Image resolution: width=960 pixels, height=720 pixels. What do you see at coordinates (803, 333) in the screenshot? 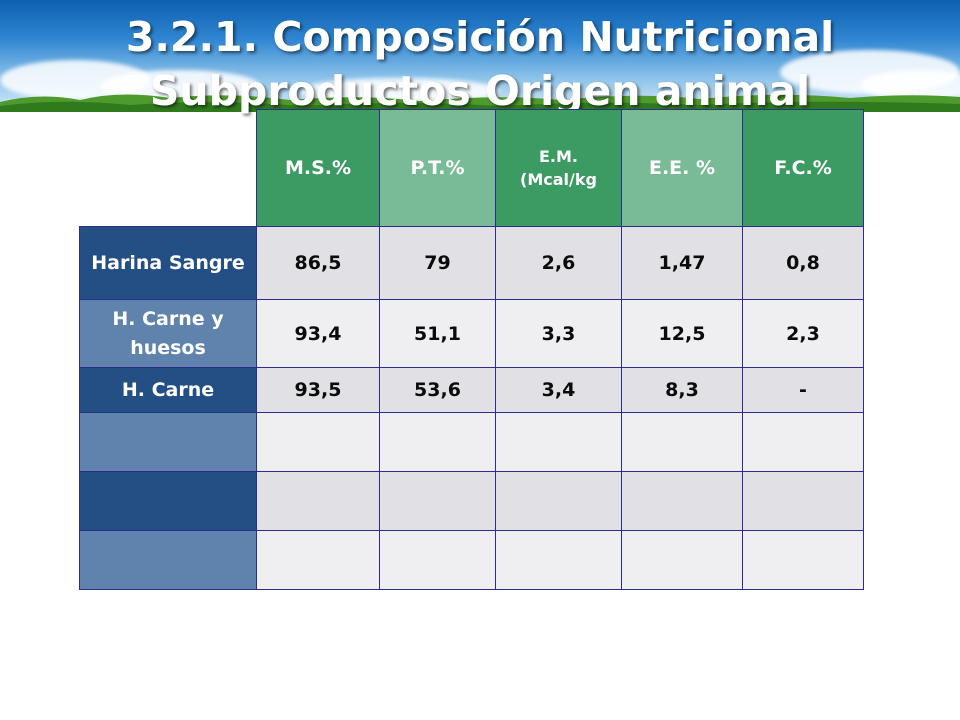
I see `table-cell: 2,3` at bounding box center [803, 333].